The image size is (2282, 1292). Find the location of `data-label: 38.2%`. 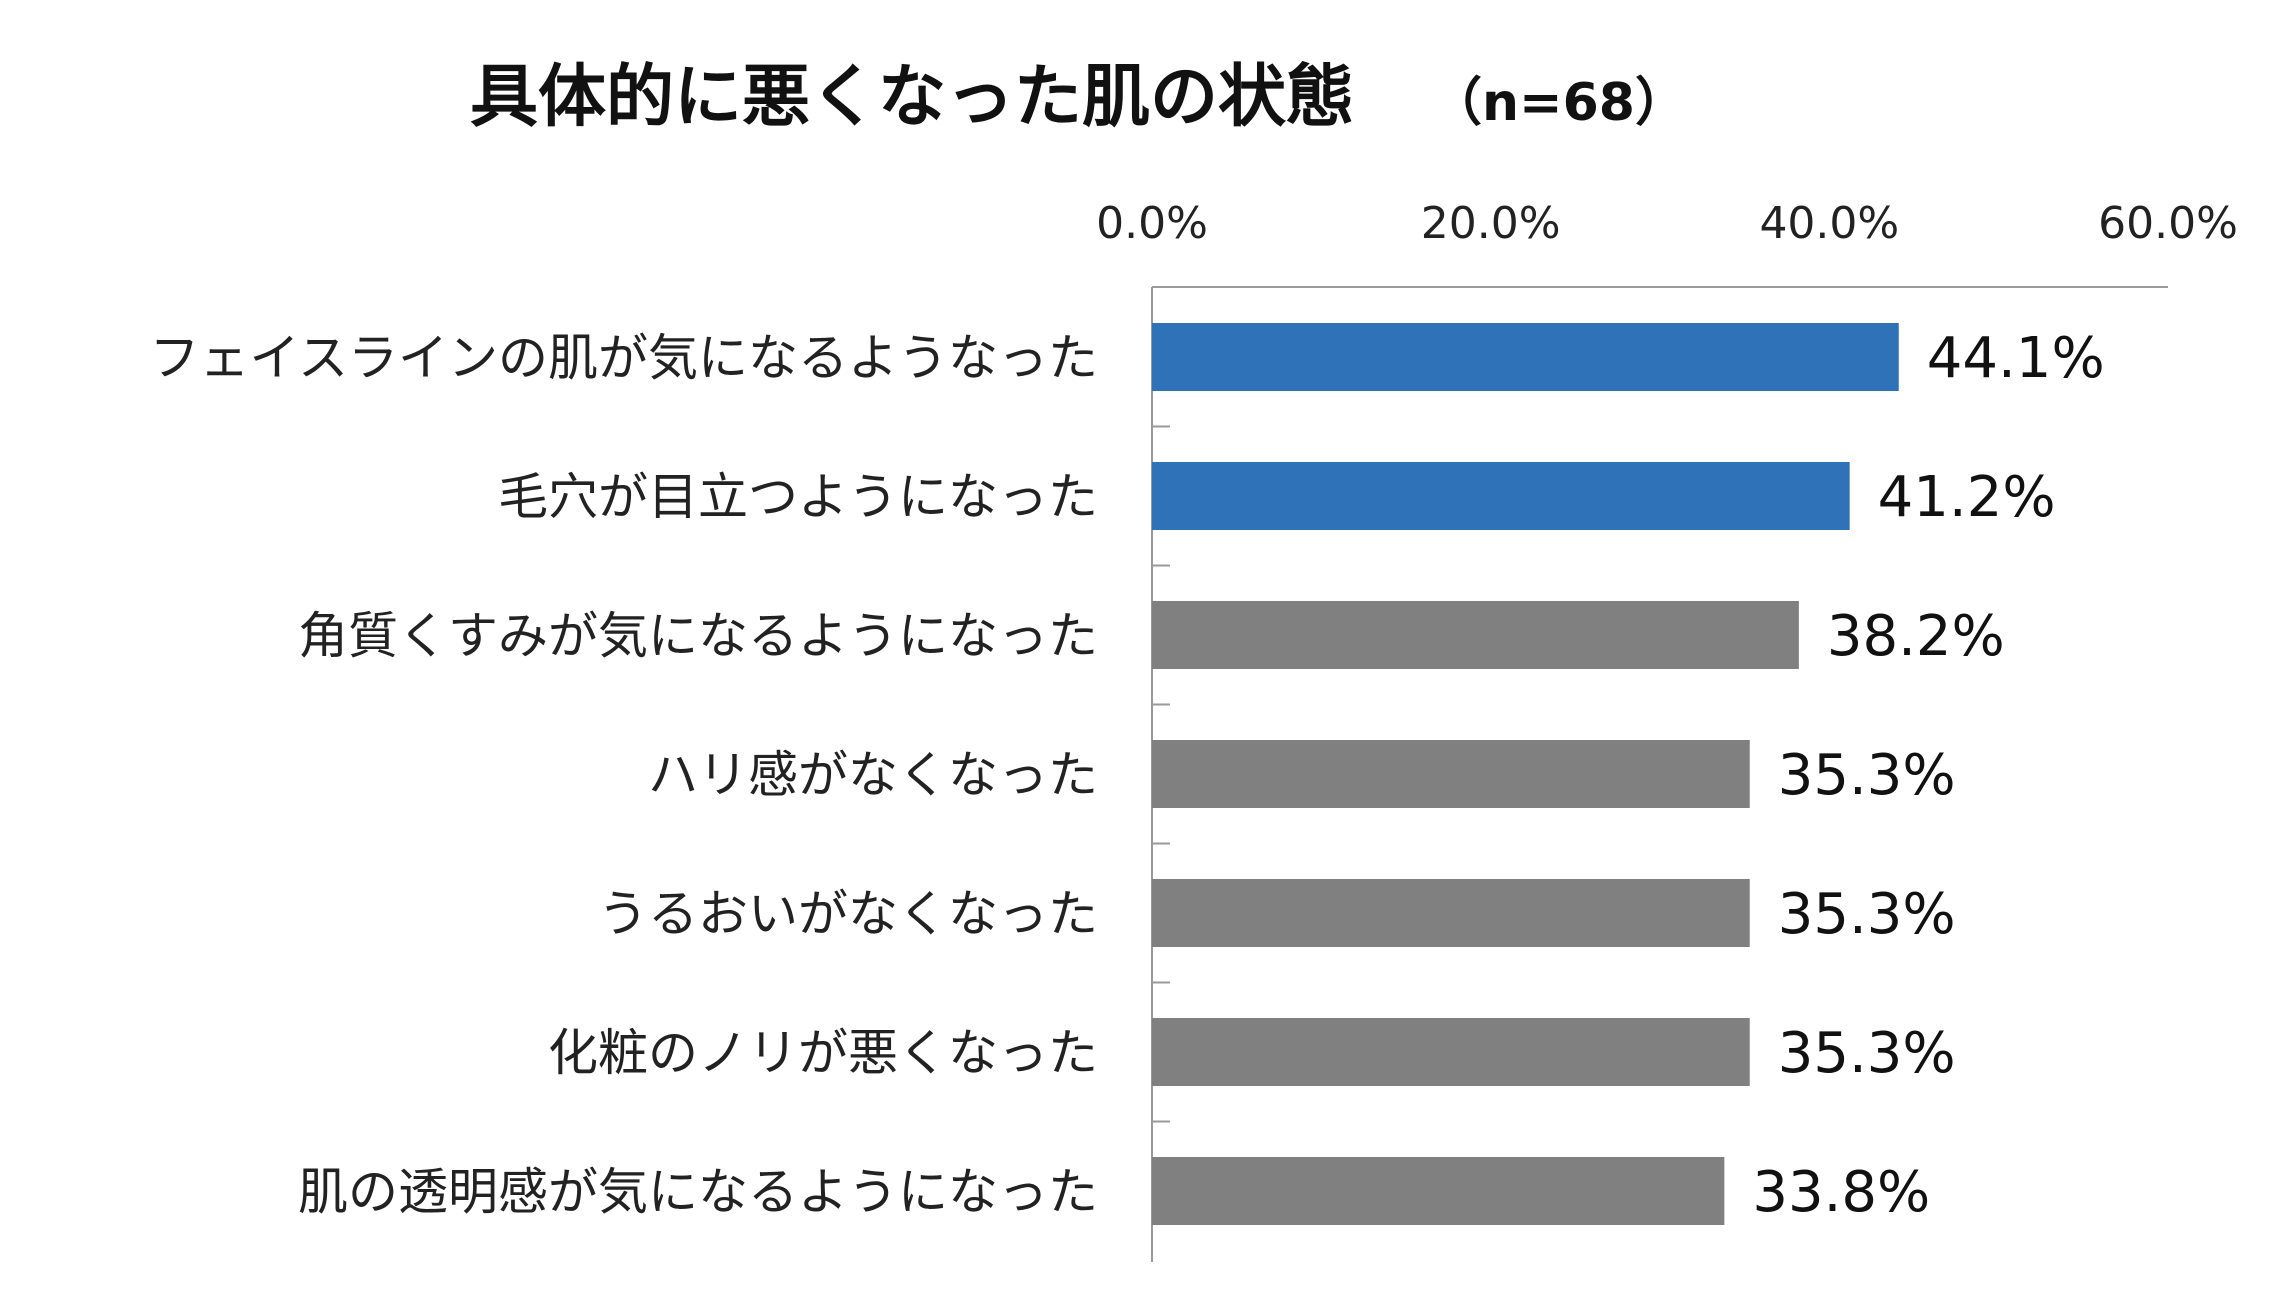

data-label: 38.2% is located at coordinates (1916, 636).